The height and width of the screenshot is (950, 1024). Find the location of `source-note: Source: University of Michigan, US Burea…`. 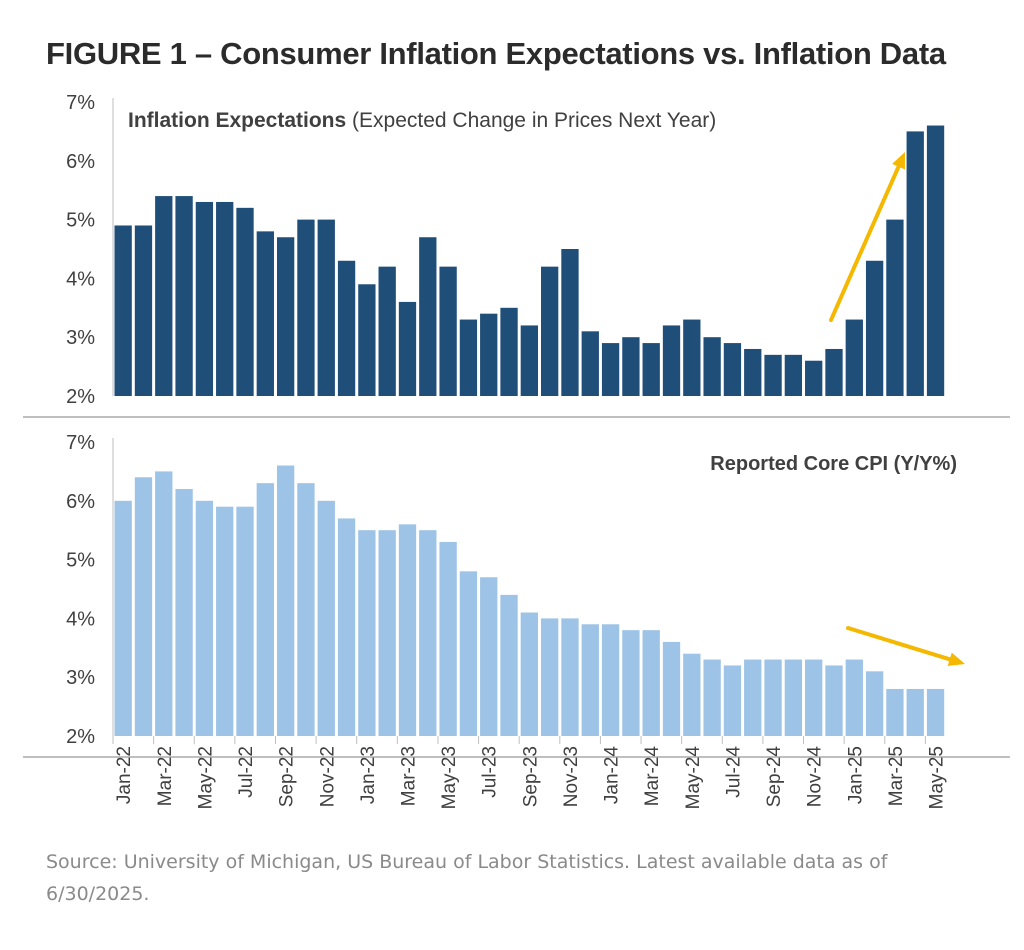

source-note: Source: University of Michigan, US Burea… is located at coordinates (467, 878).